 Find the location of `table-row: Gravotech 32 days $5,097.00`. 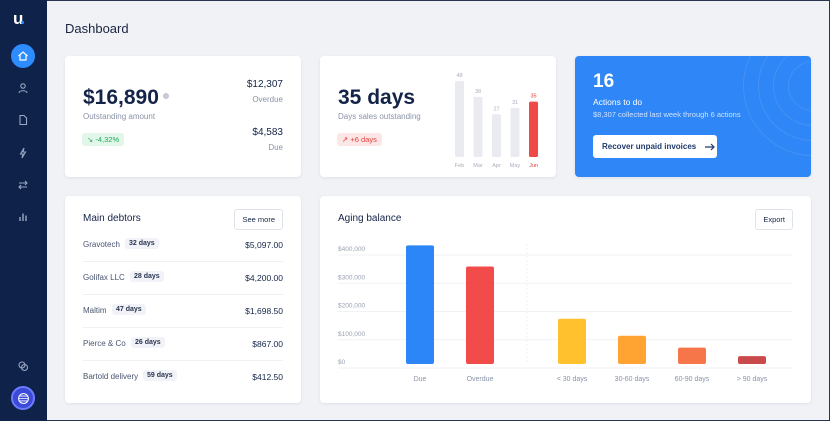

table-row: Gravotech 32 days $5,097.00 is located at coordinates (183, 245).